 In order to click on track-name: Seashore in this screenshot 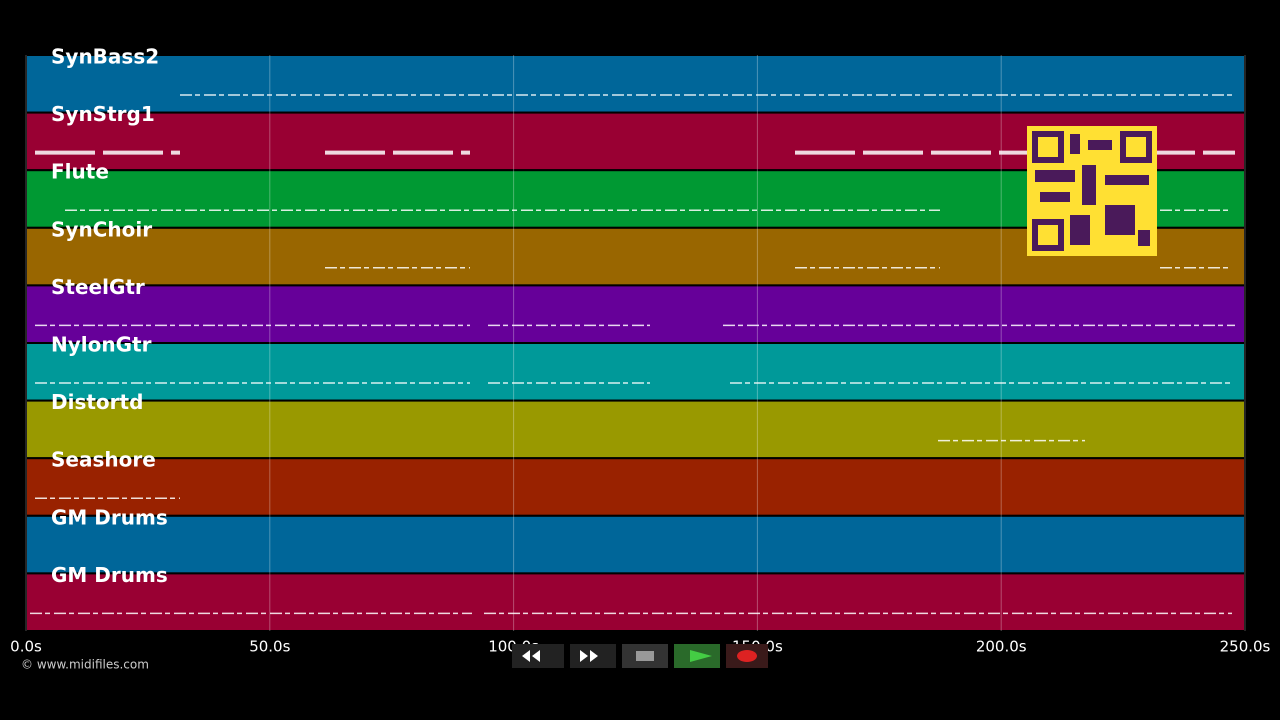, I will do `click(103, 460)`.